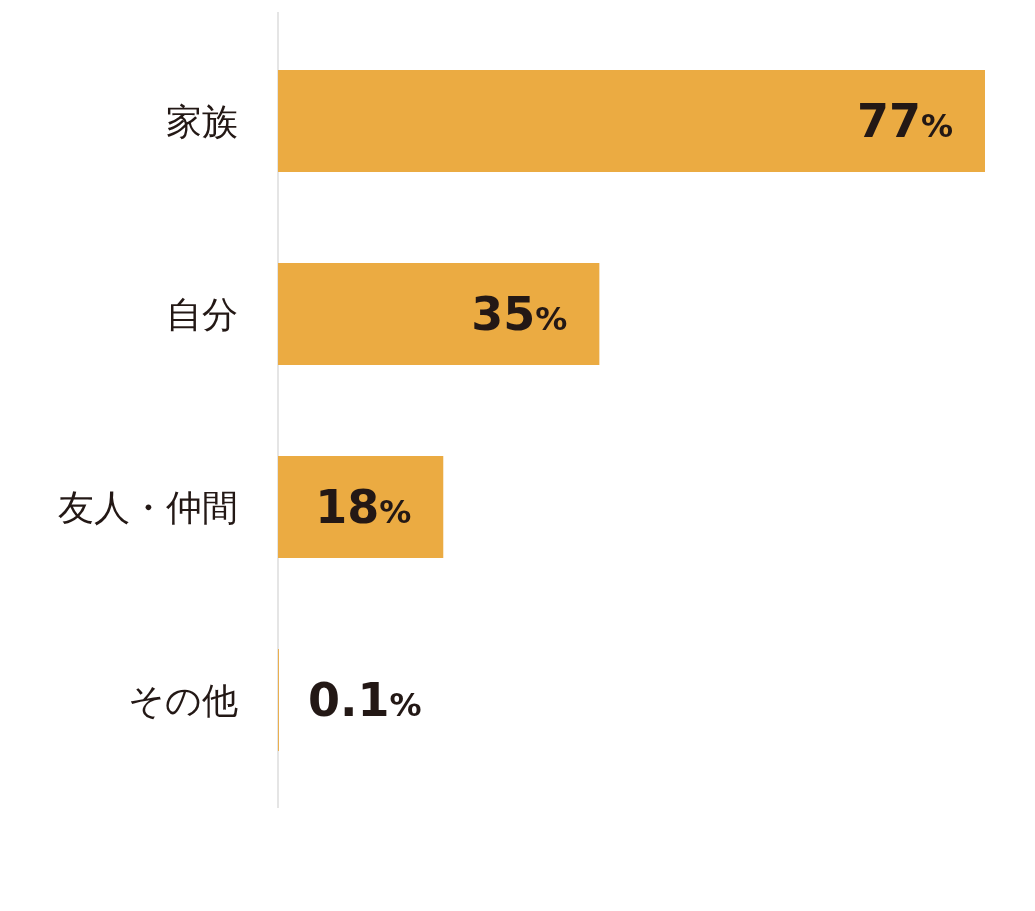 The image size is (1035, 911). Describe the element at coordinates (519, 314) in the screenshot. I see `data-label: 35%` at that location.